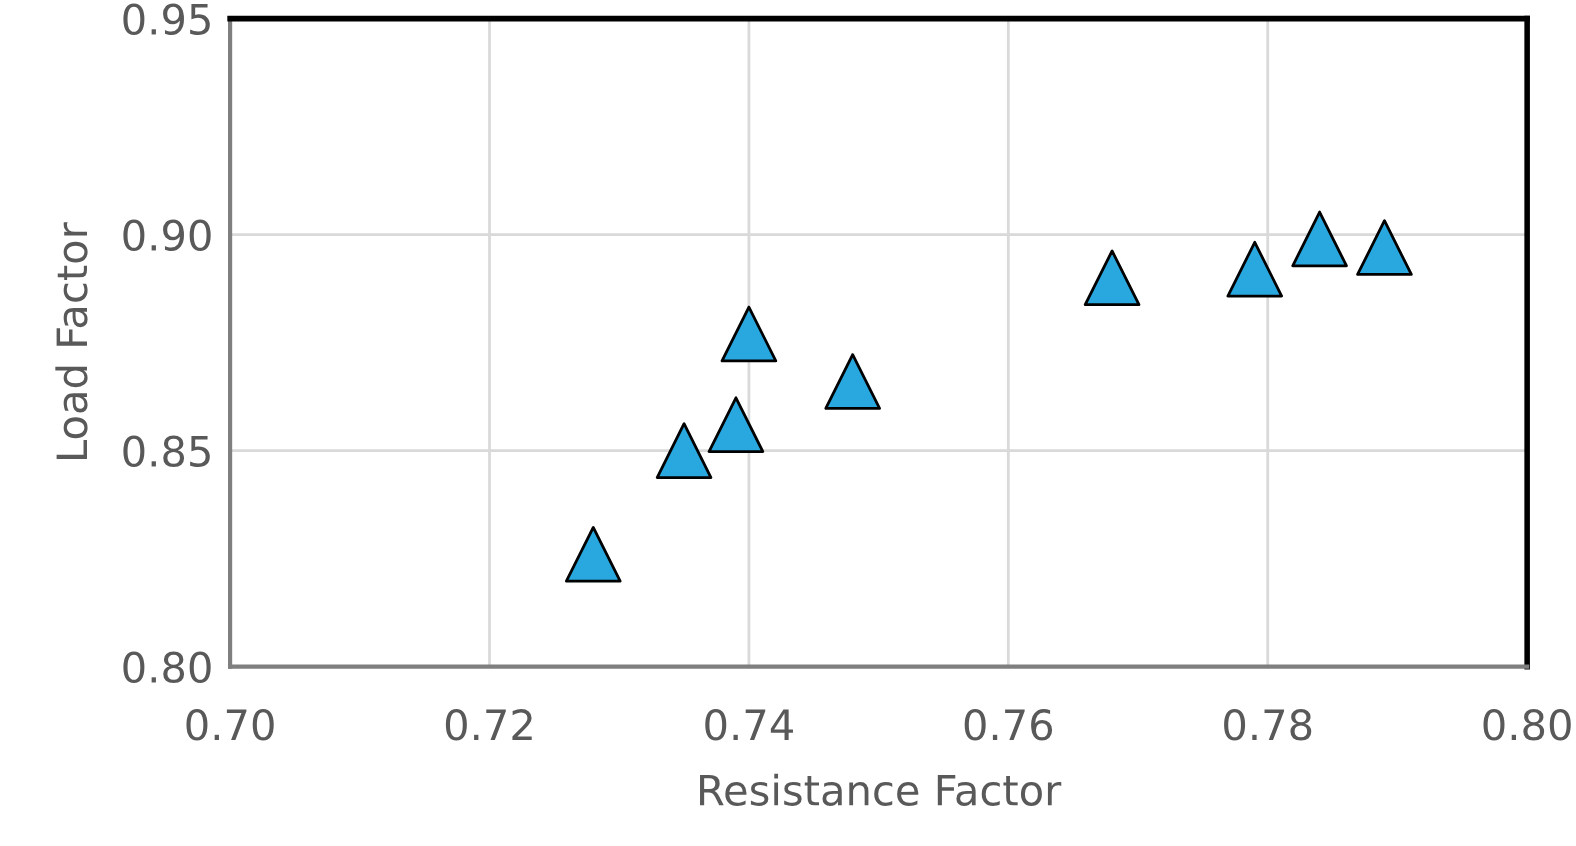  Describe the element at coordinates (749, 725) in the screenshot. I see `x-tick-label: 0.74` at that location.